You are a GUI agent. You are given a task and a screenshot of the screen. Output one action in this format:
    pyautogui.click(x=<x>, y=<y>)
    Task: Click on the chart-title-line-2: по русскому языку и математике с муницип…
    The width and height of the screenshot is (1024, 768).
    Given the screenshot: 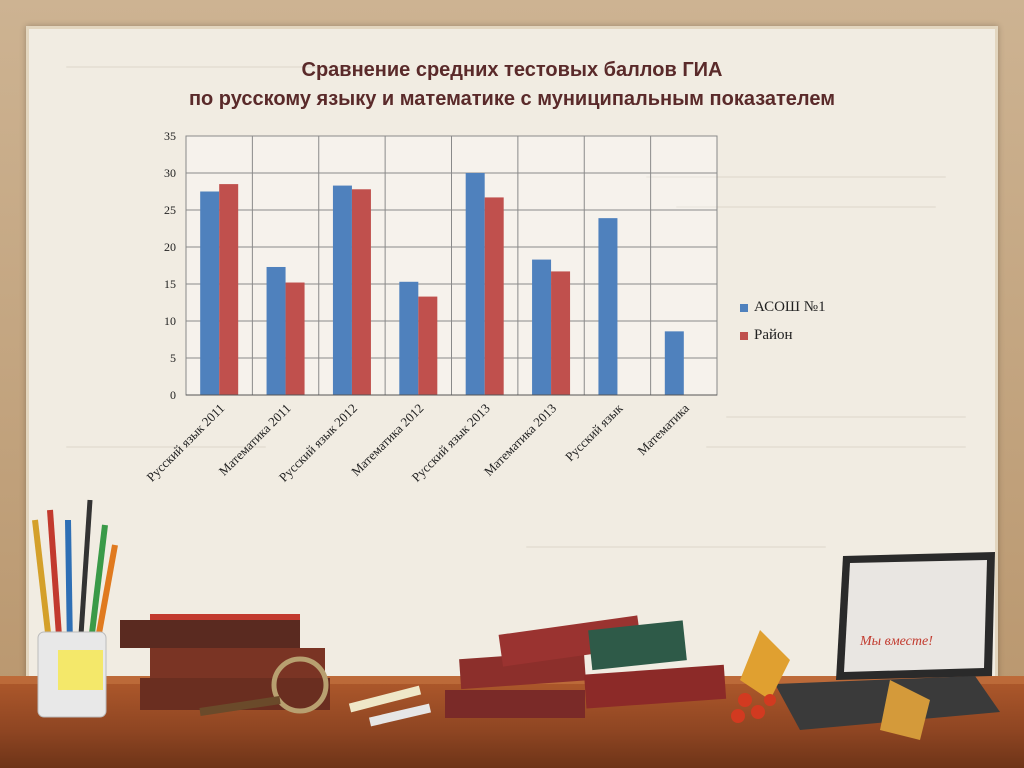 What is the action you would take?
    pyautogui.click(x=512, y=99)
    